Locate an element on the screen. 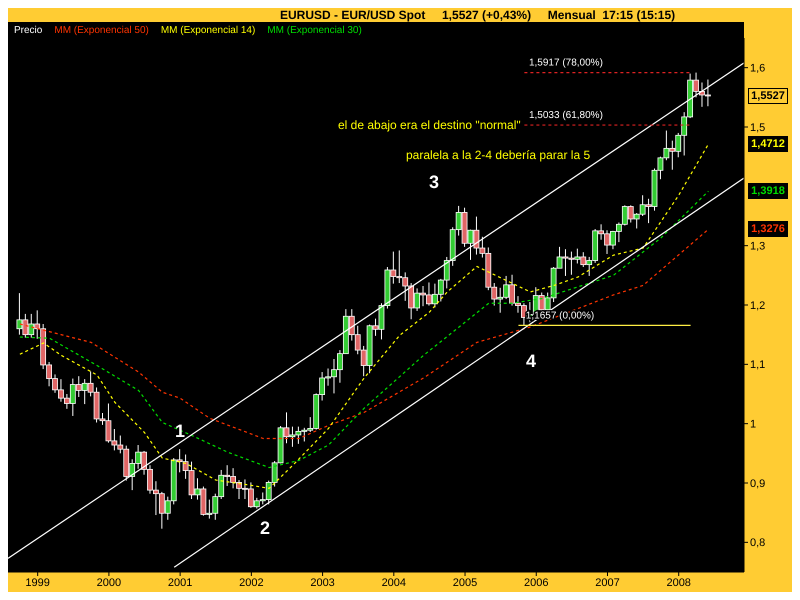 Image resolution: width=800 pixels, height=600 pixels. text: MM (Exponencial 30) is located at coordinates (314, 30).